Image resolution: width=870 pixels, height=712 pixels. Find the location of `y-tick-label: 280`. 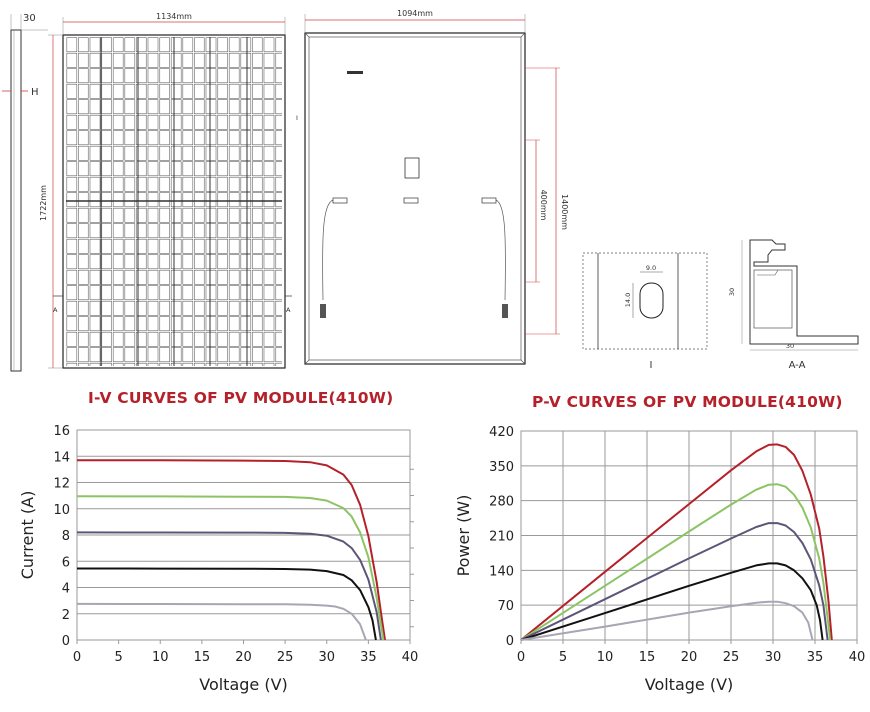

y-tick-label: 280 is located at coordinates (501, 502).